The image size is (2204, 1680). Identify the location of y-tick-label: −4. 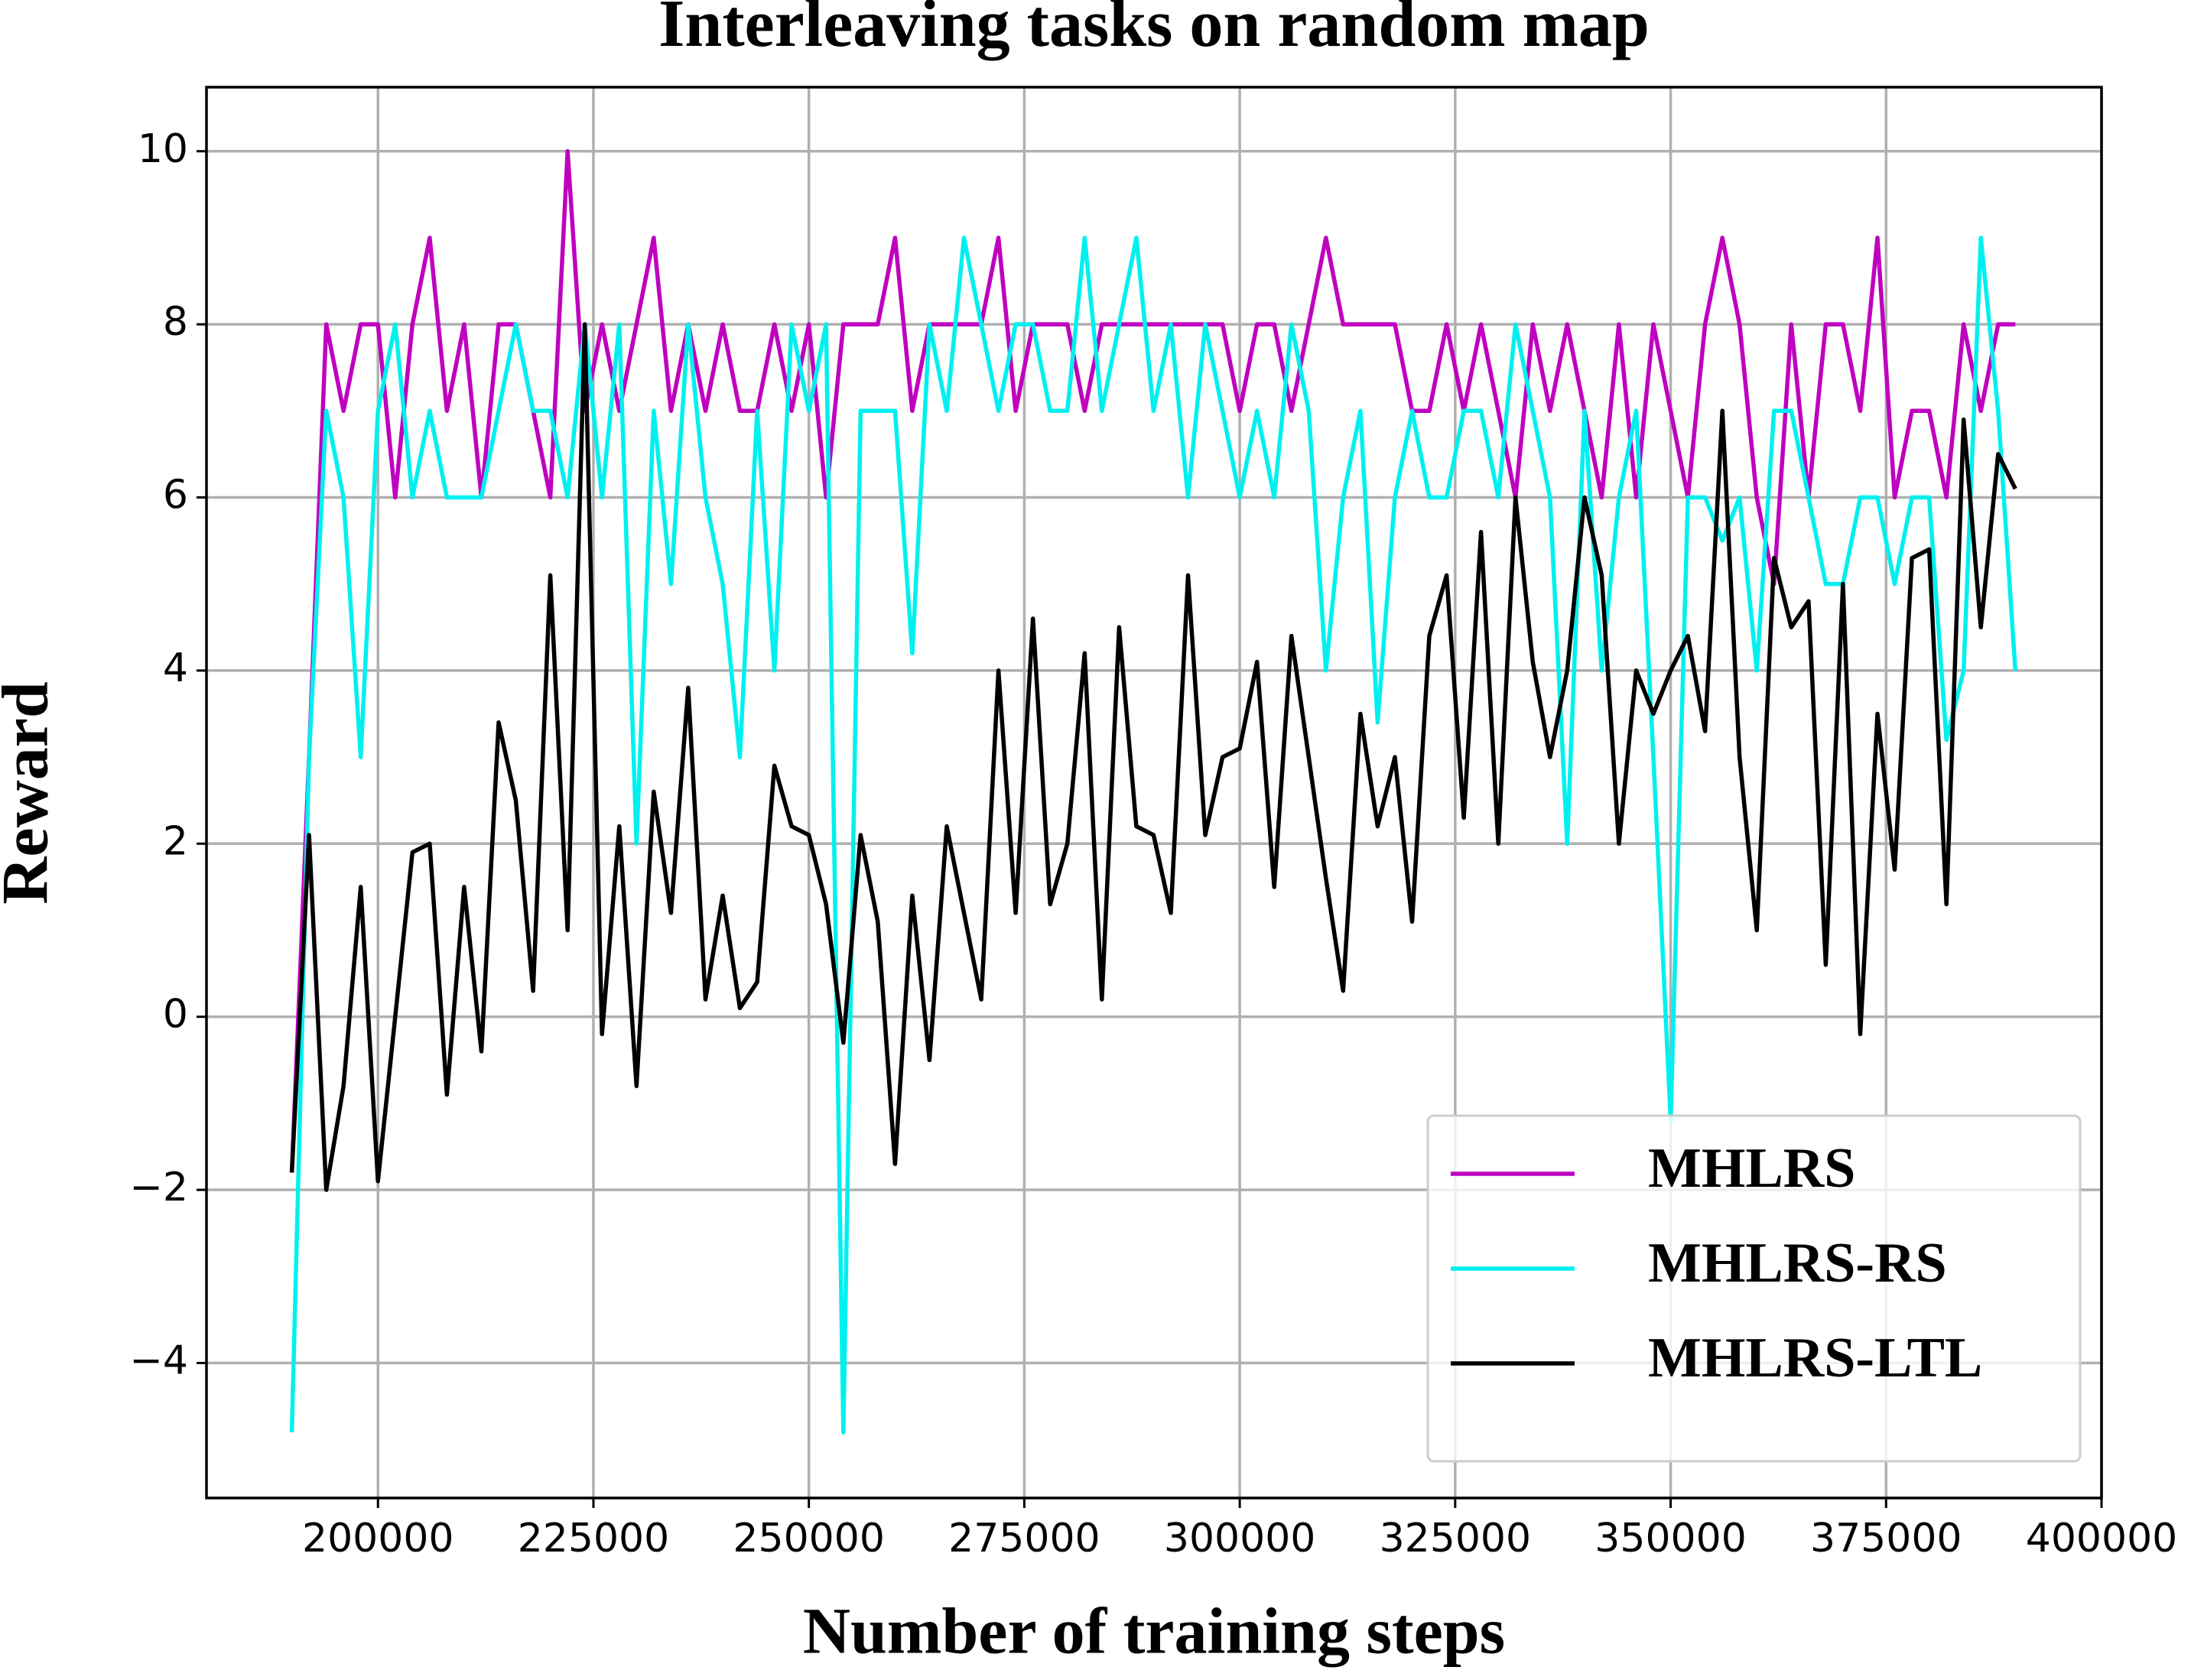
(158, 1360).